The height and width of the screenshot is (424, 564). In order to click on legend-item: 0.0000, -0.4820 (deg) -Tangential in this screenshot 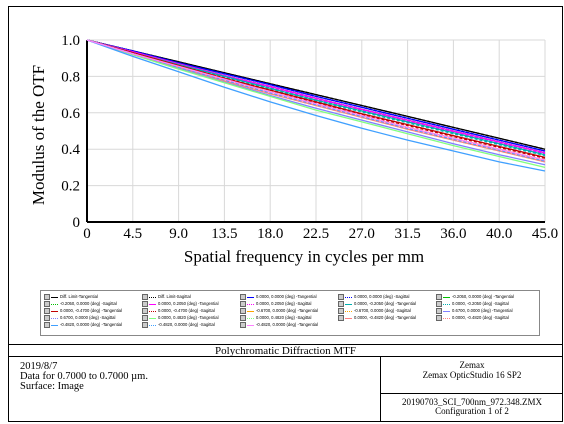, I will do `click(377, 318)`.